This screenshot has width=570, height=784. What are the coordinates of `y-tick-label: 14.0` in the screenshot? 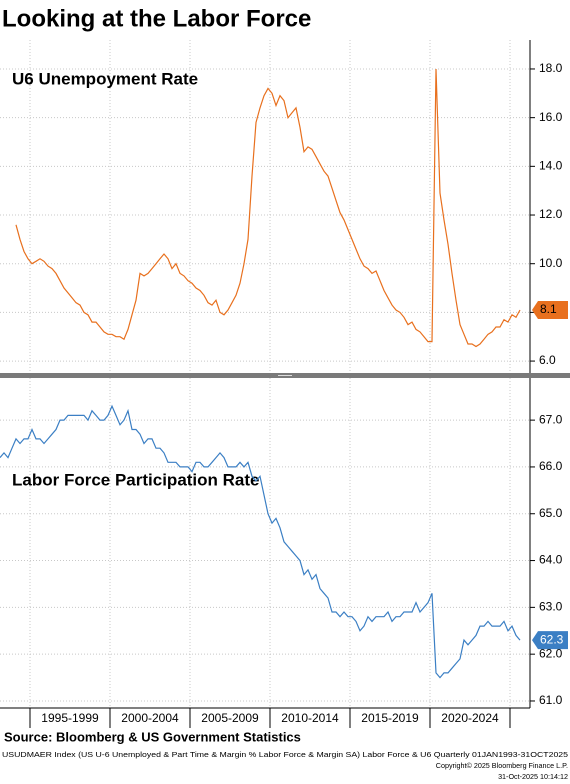 It's located at (551, 166).